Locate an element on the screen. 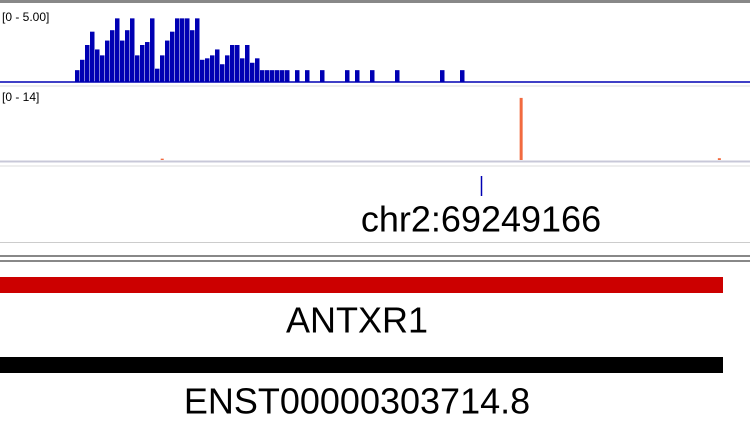 This screenshot has height=424, width=750. gene-label: ANTXR1 is located at coordinates (357, 320).